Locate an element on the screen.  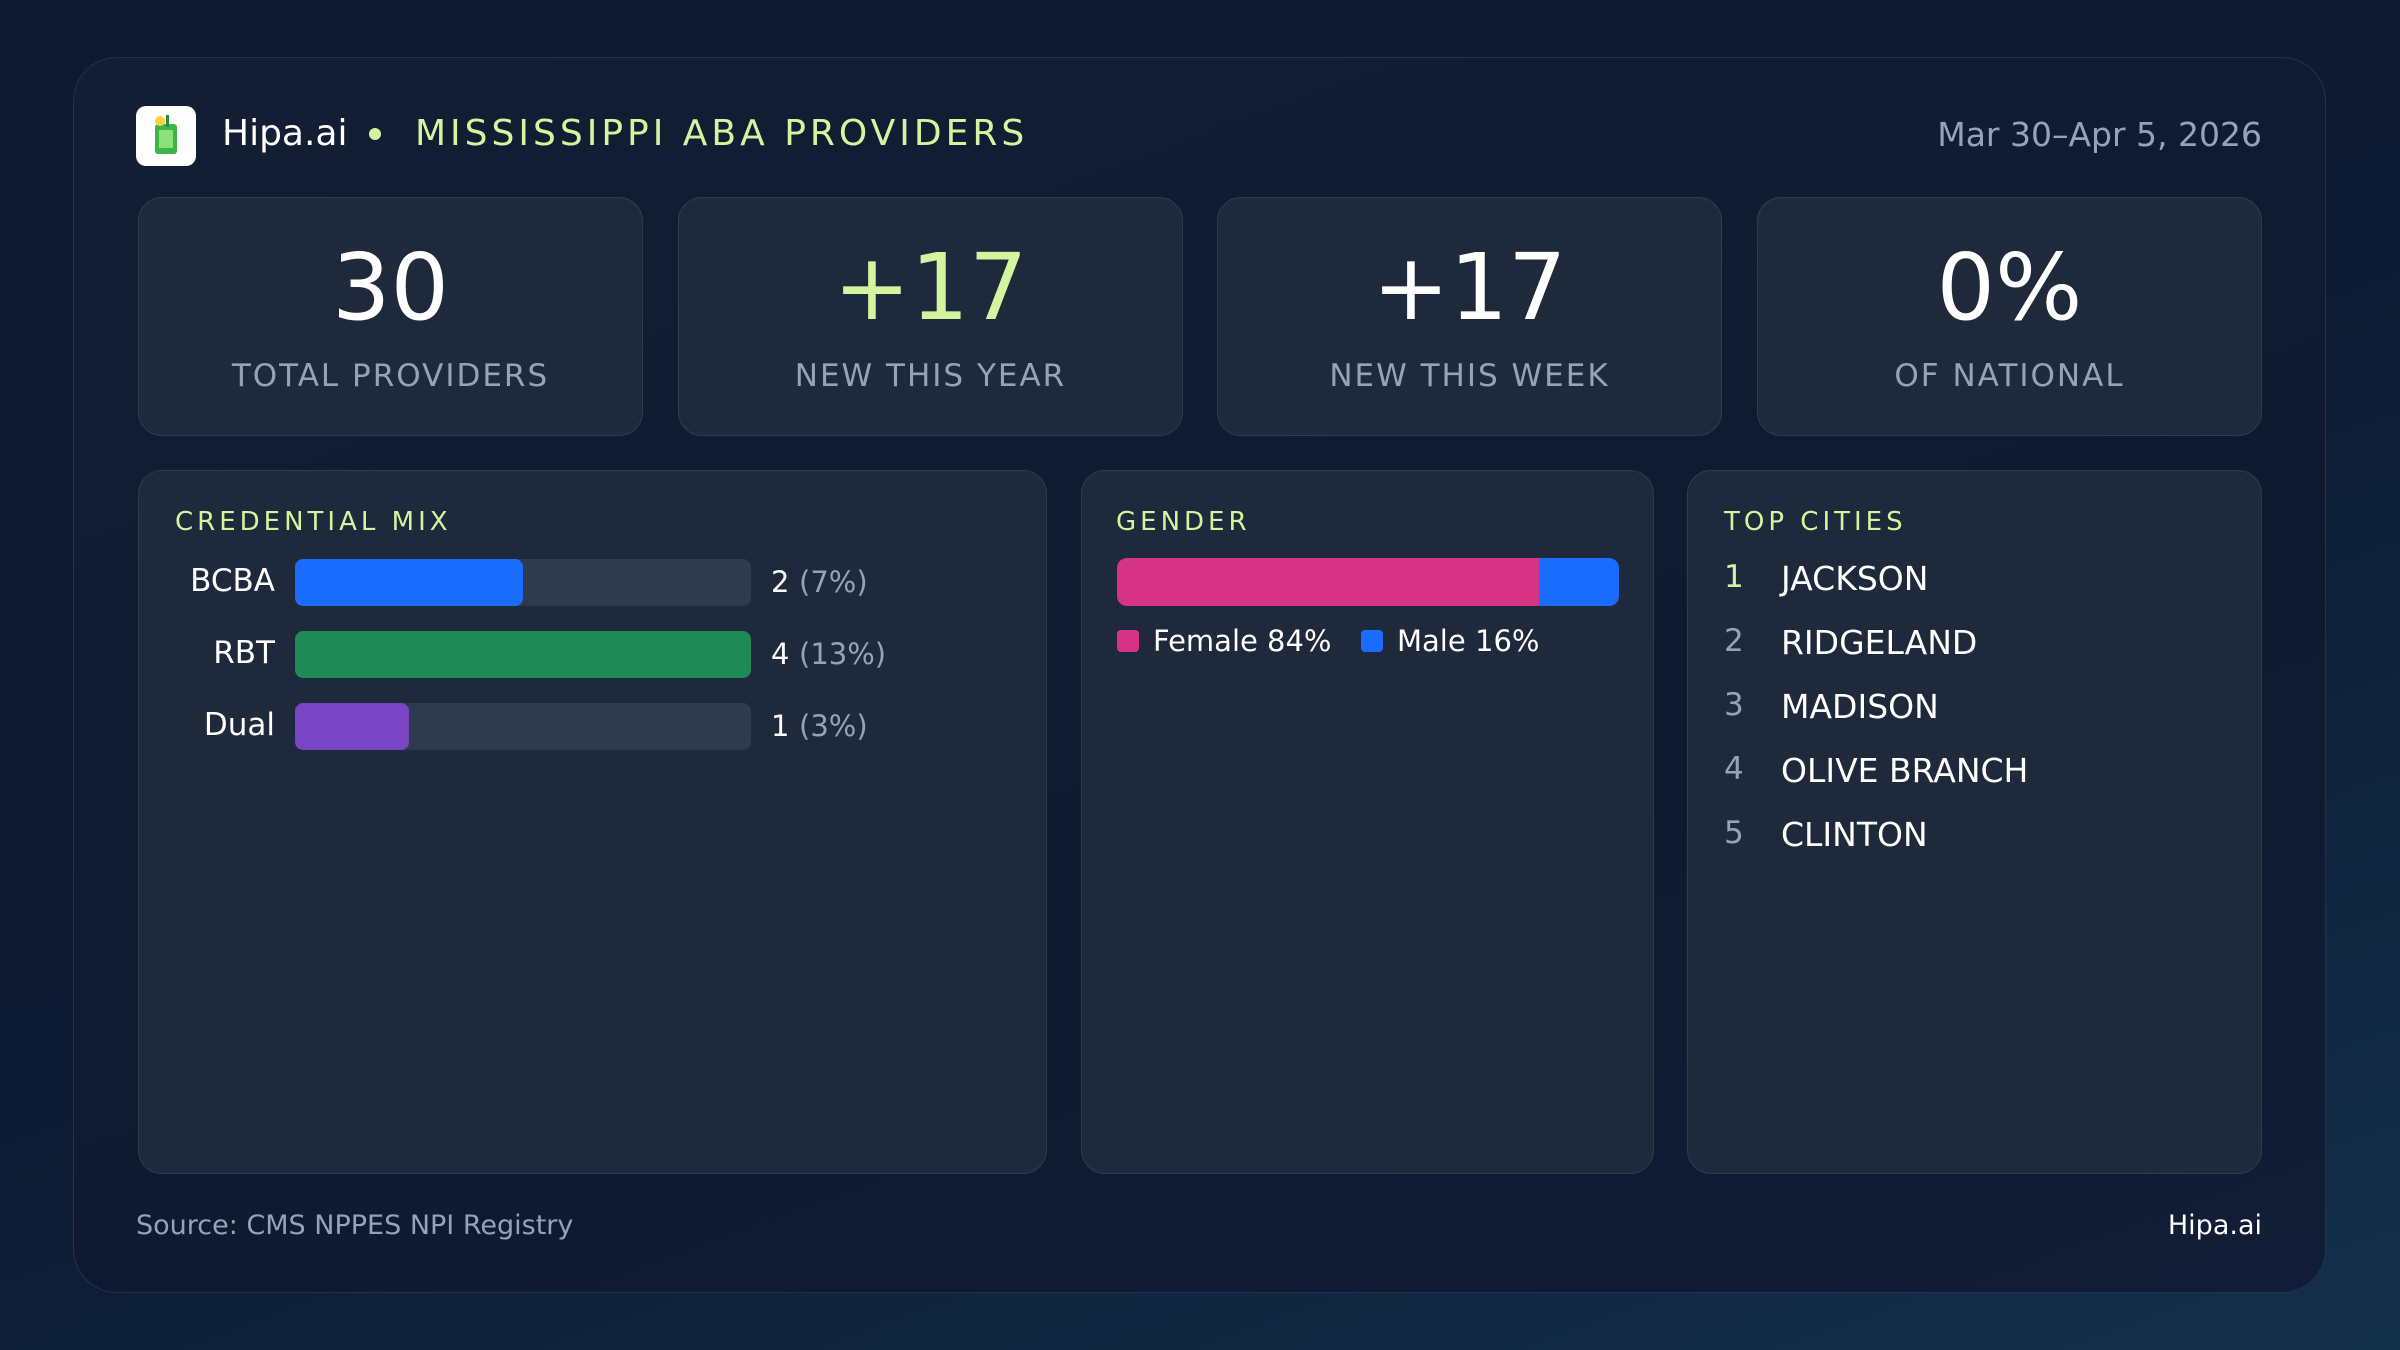
city-rank: 5 is located at coordinates (1734, 833).